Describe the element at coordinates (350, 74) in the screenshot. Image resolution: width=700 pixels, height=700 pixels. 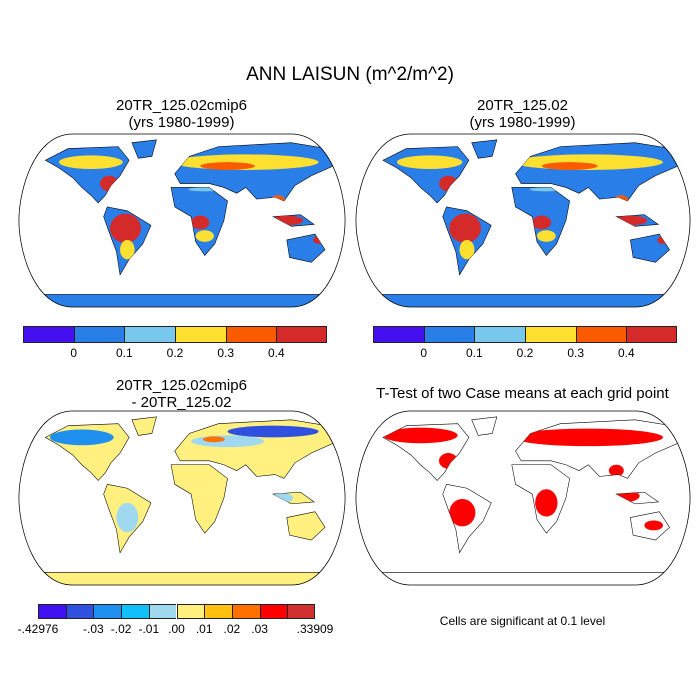
I see `figure-title: ANN LAISUN (m^2/m^2)` at that location.